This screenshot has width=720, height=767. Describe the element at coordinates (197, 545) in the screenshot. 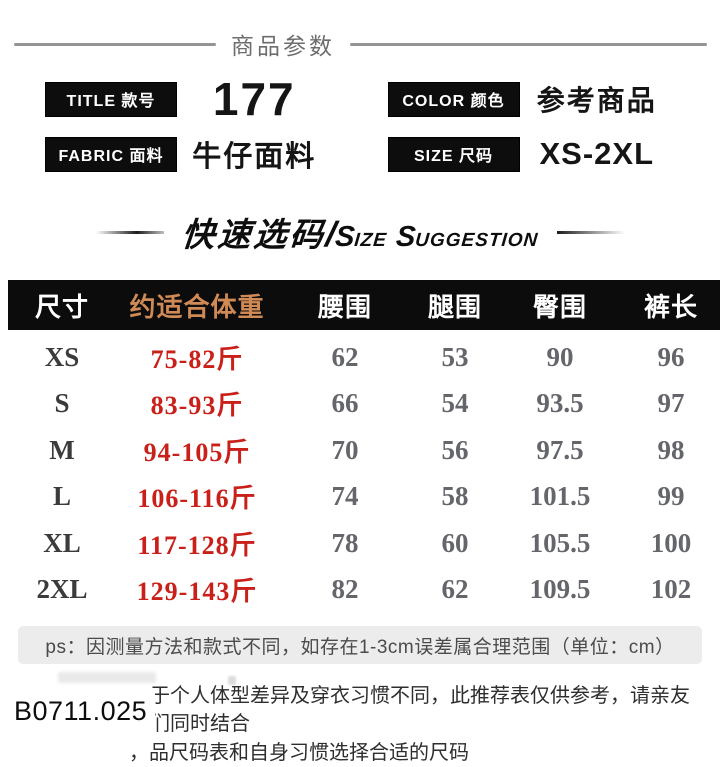

I see `cell-weight: 117-128斤` at that location.